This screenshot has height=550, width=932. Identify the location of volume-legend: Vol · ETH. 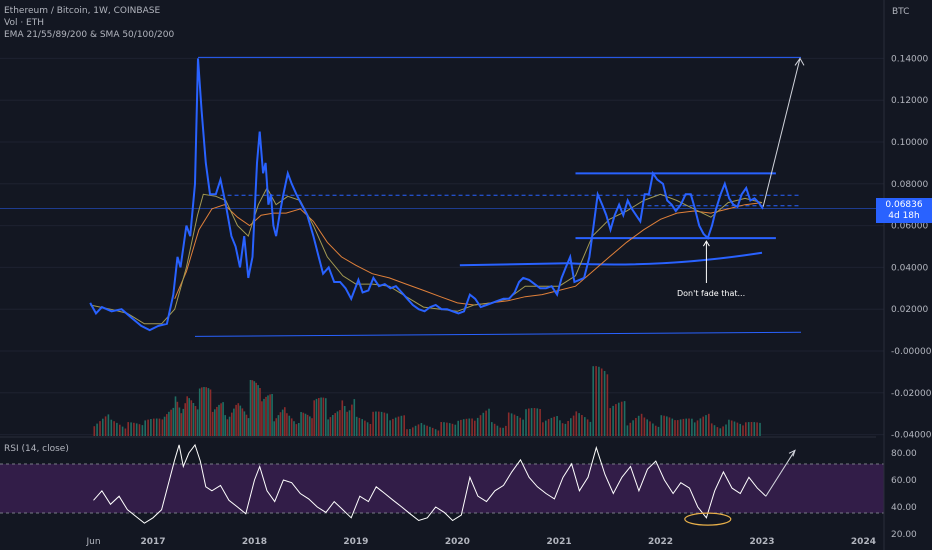
(24, 23).